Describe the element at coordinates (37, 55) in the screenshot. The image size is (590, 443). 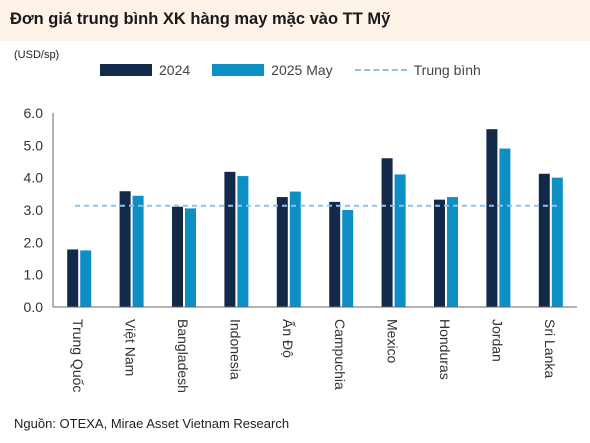
I see `unit-label: (USD/sp)` at that location.